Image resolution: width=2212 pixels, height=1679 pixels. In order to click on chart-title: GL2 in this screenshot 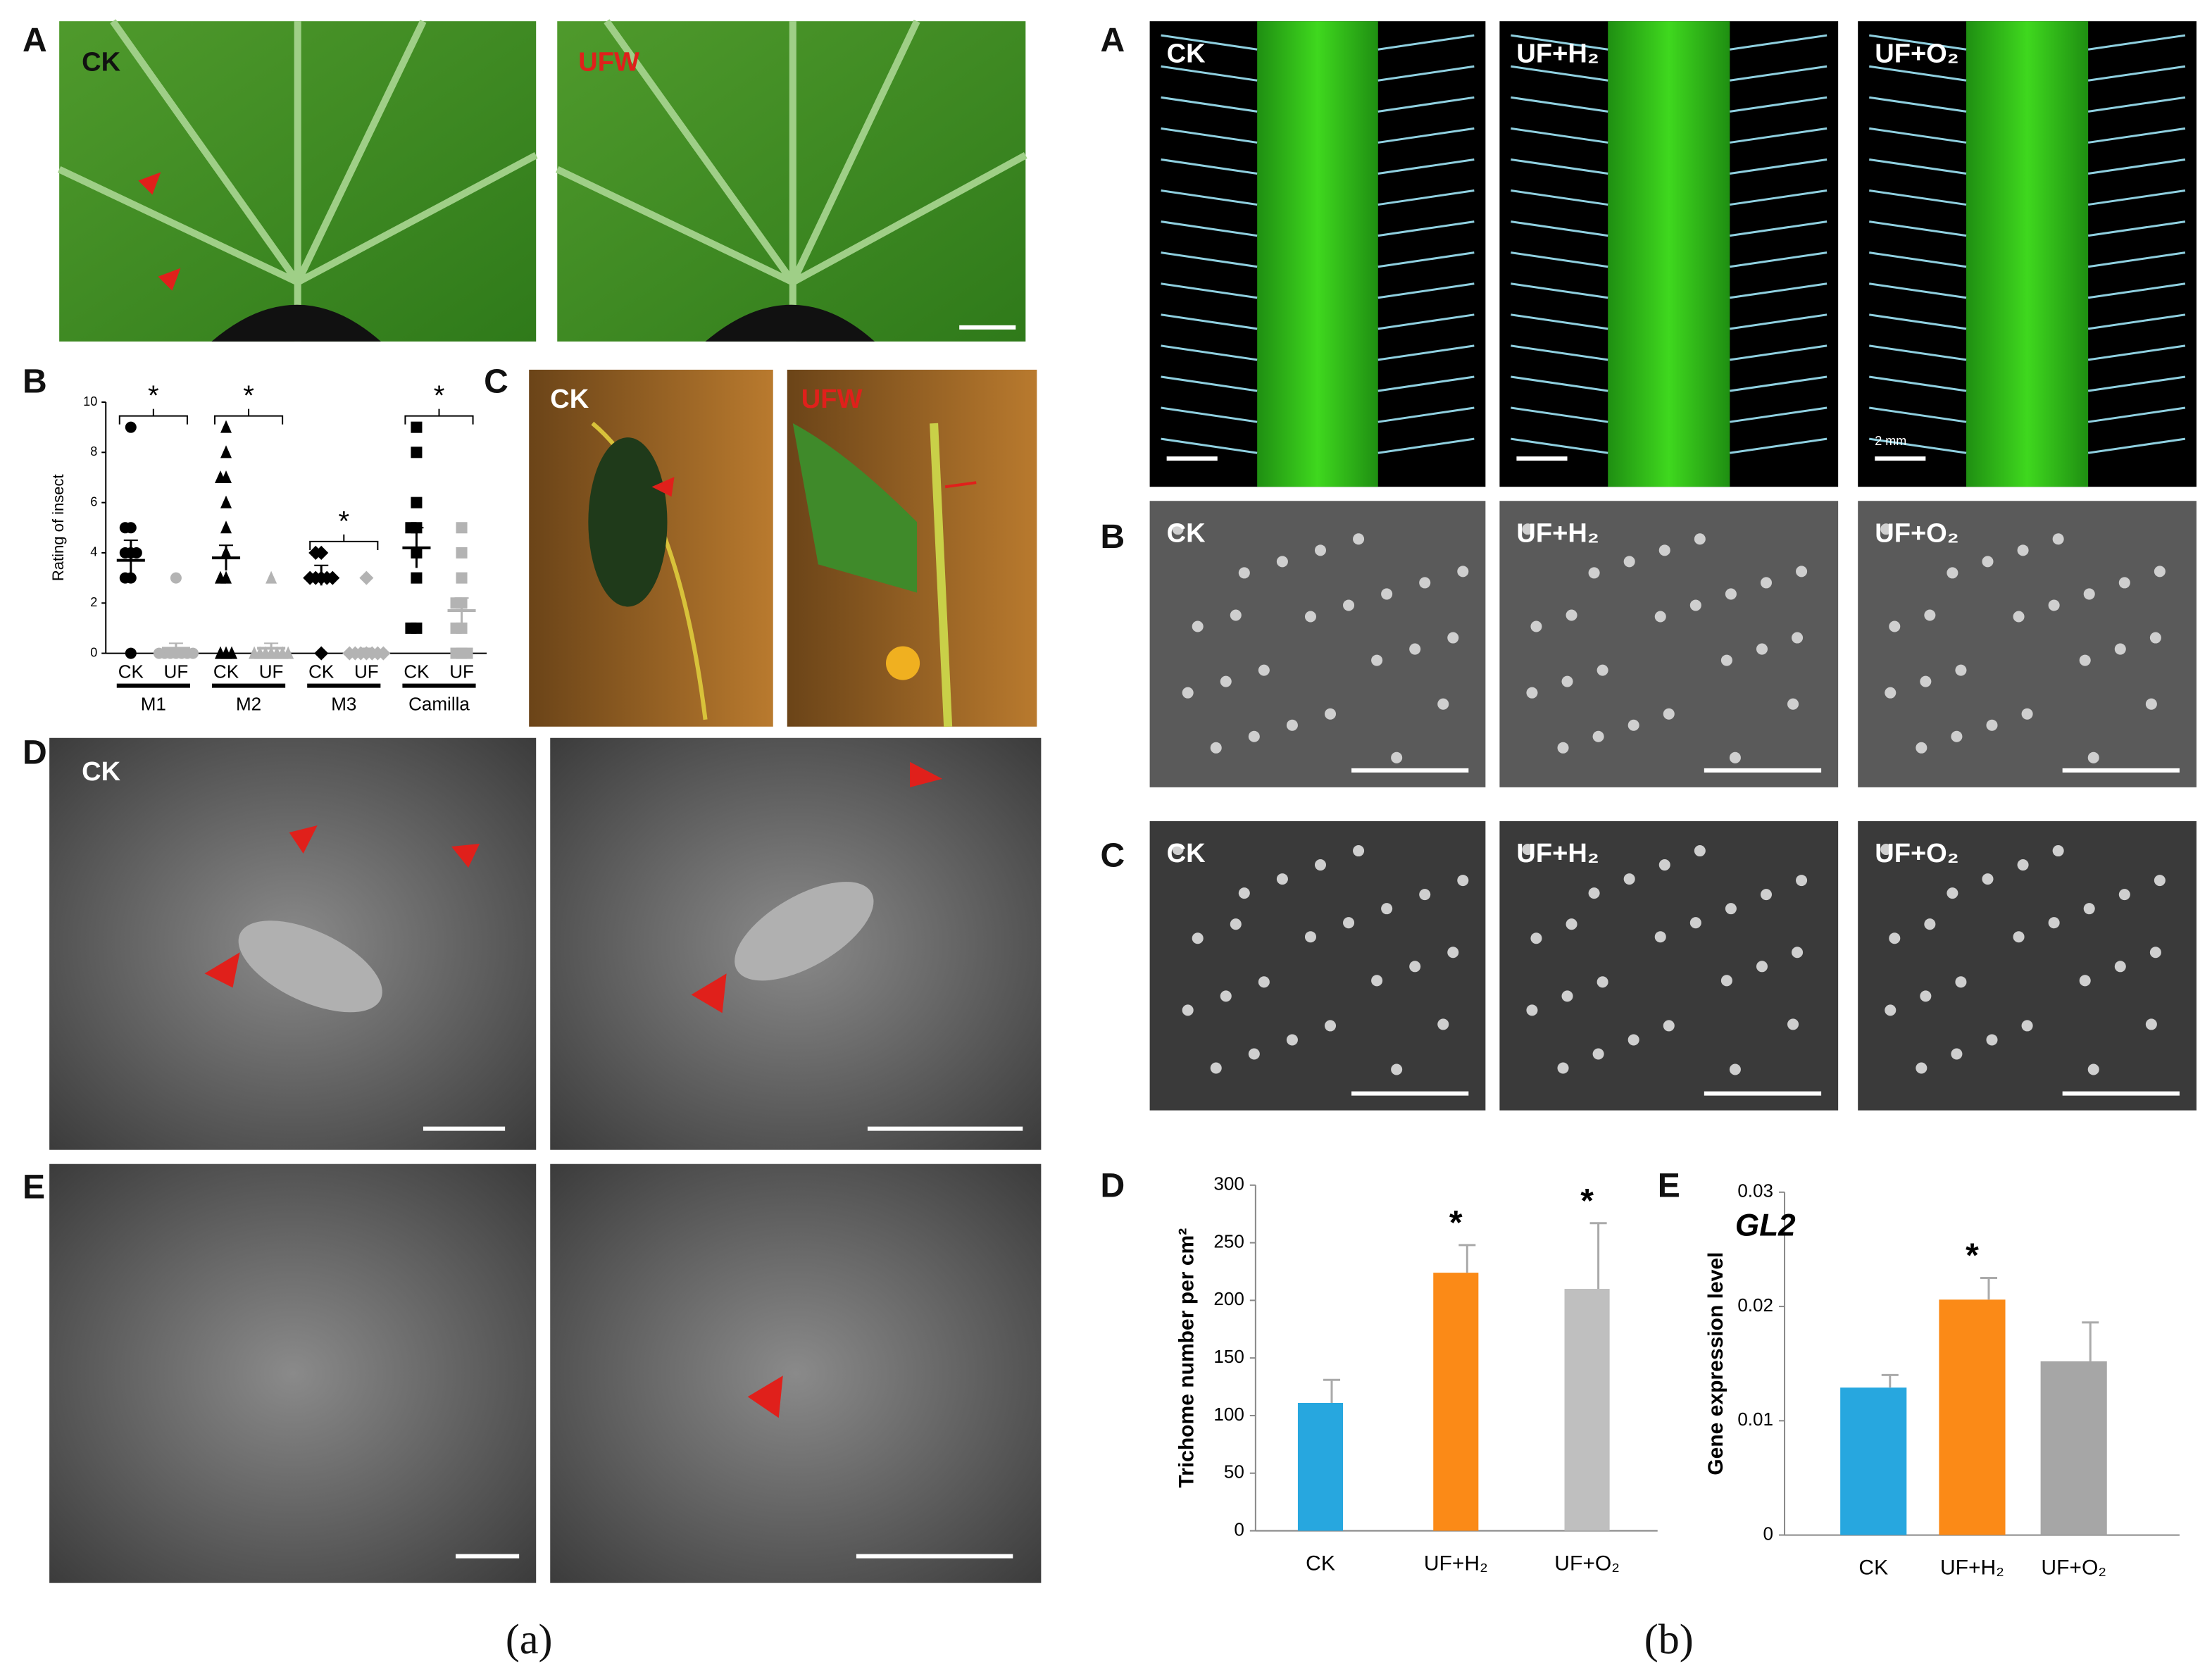, I will do `click(1765, 1226)`.